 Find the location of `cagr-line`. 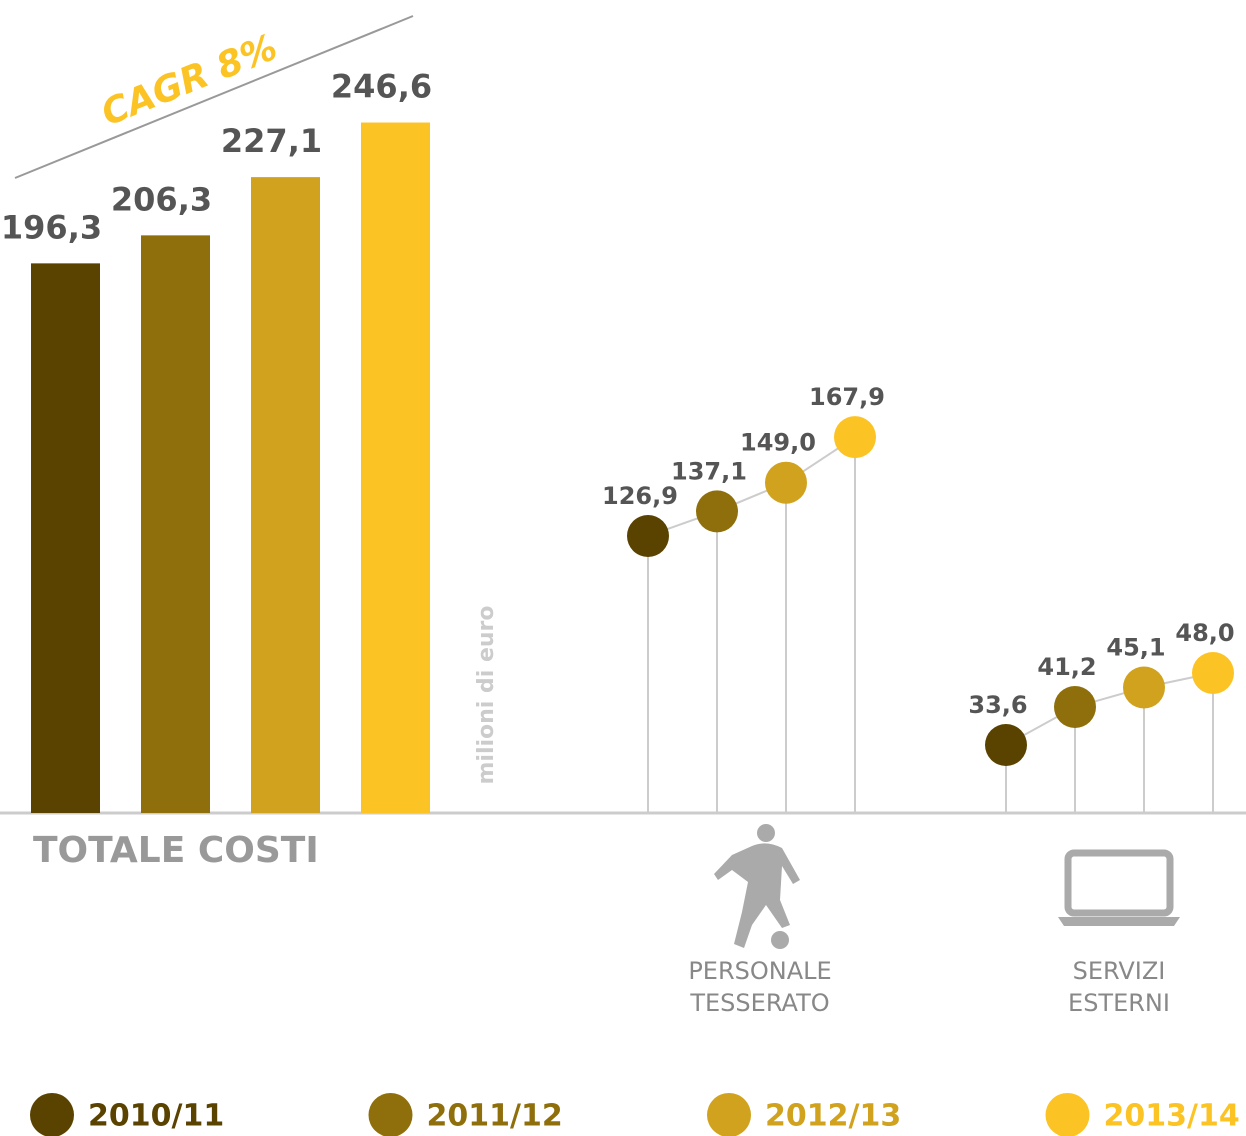

cagr-line is located at coordinates (214, 97).